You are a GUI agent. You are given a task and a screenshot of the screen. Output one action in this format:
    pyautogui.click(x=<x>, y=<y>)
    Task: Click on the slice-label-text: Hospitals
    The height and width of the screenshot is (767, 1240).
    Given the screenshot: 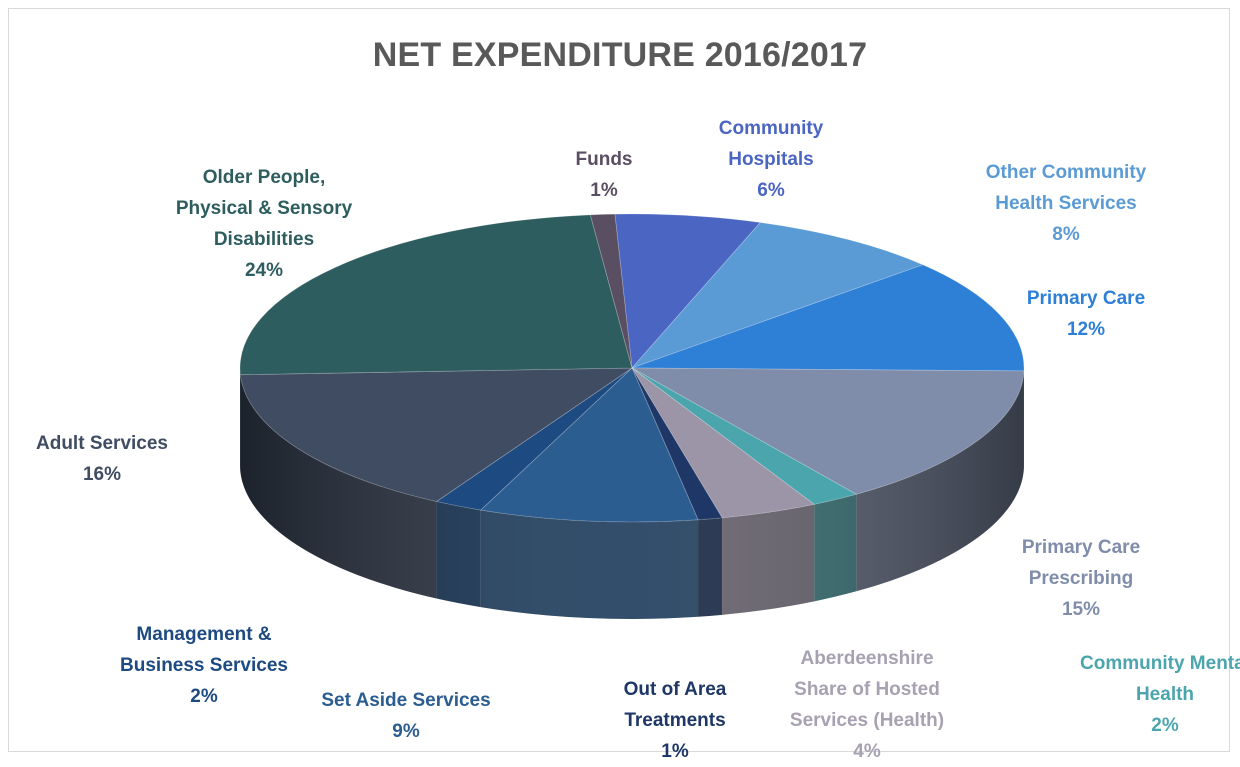 What is the action you would take?
    pyautogui.click(x=771, y=159)
    